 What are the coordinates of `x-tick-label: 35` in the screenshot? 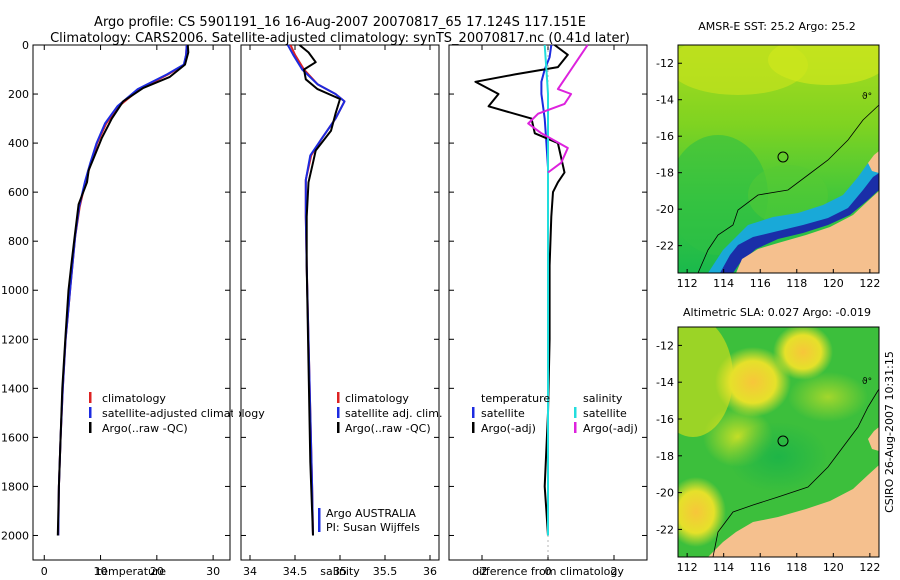 It's located at (340, 571).